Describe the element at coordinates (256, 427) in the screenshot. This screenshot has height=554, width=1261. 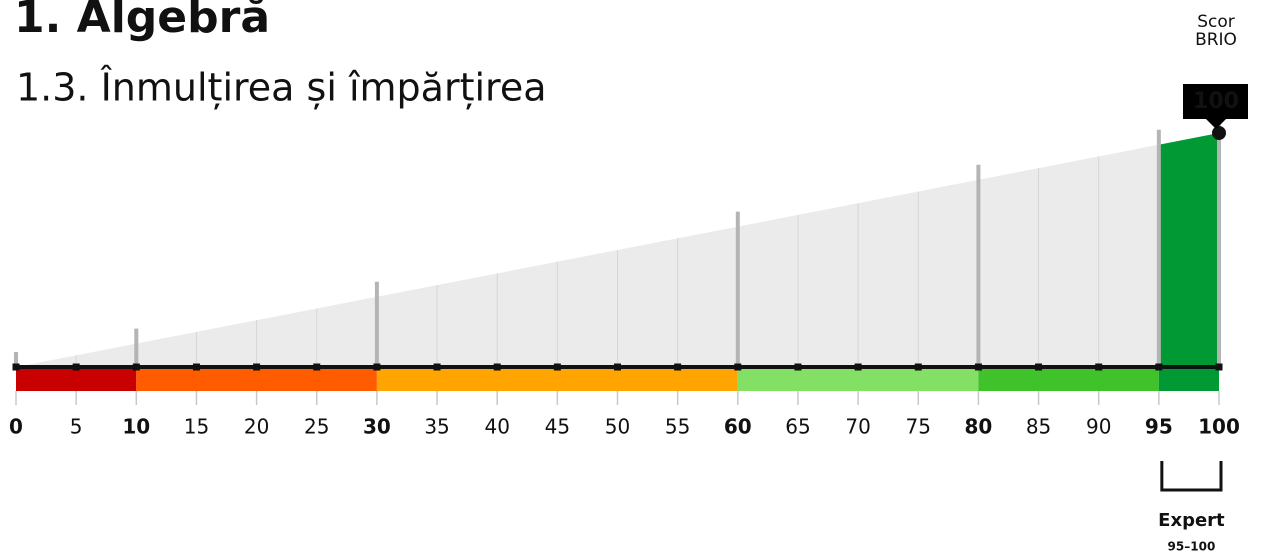
I see `x-tick-label: 20` at that location.